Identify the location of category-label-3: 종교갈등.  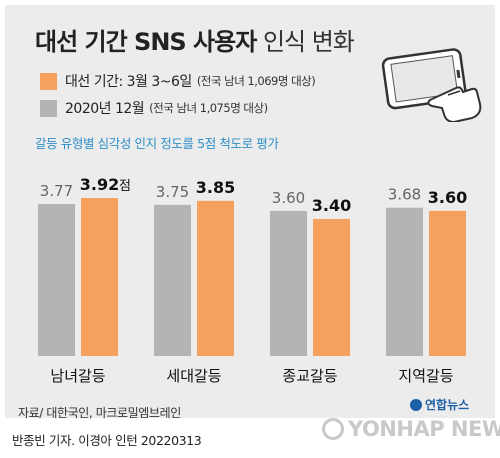
(309, 376).